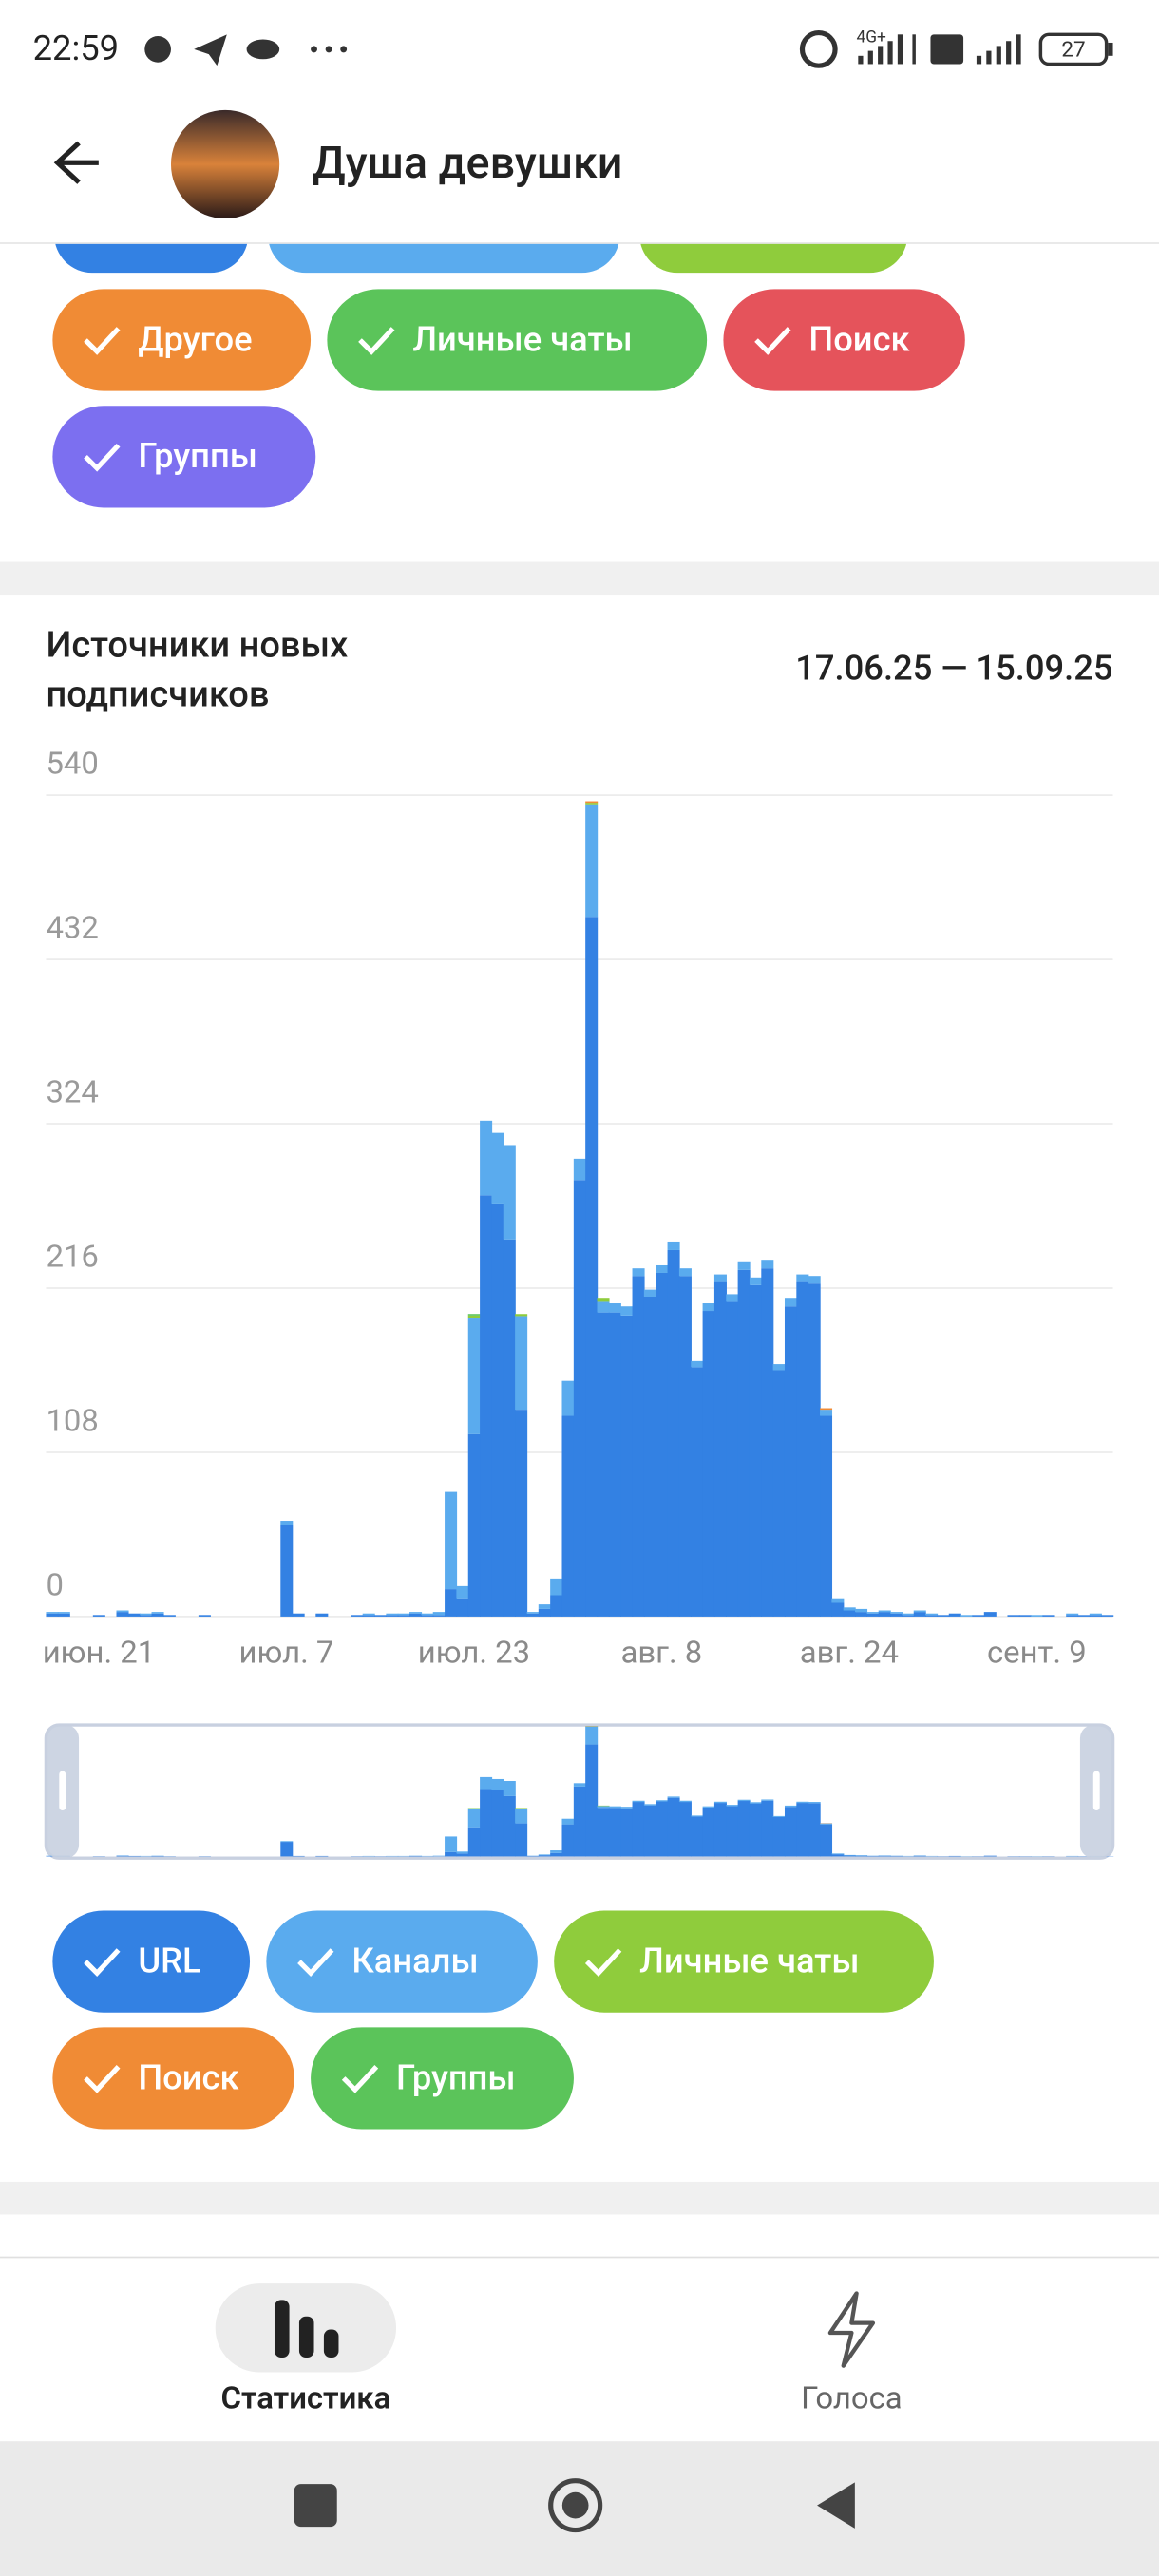 The width and height of the screenshot is (1159, 2576). I want to click on header-title: Душа девушки, so click(468, 163).